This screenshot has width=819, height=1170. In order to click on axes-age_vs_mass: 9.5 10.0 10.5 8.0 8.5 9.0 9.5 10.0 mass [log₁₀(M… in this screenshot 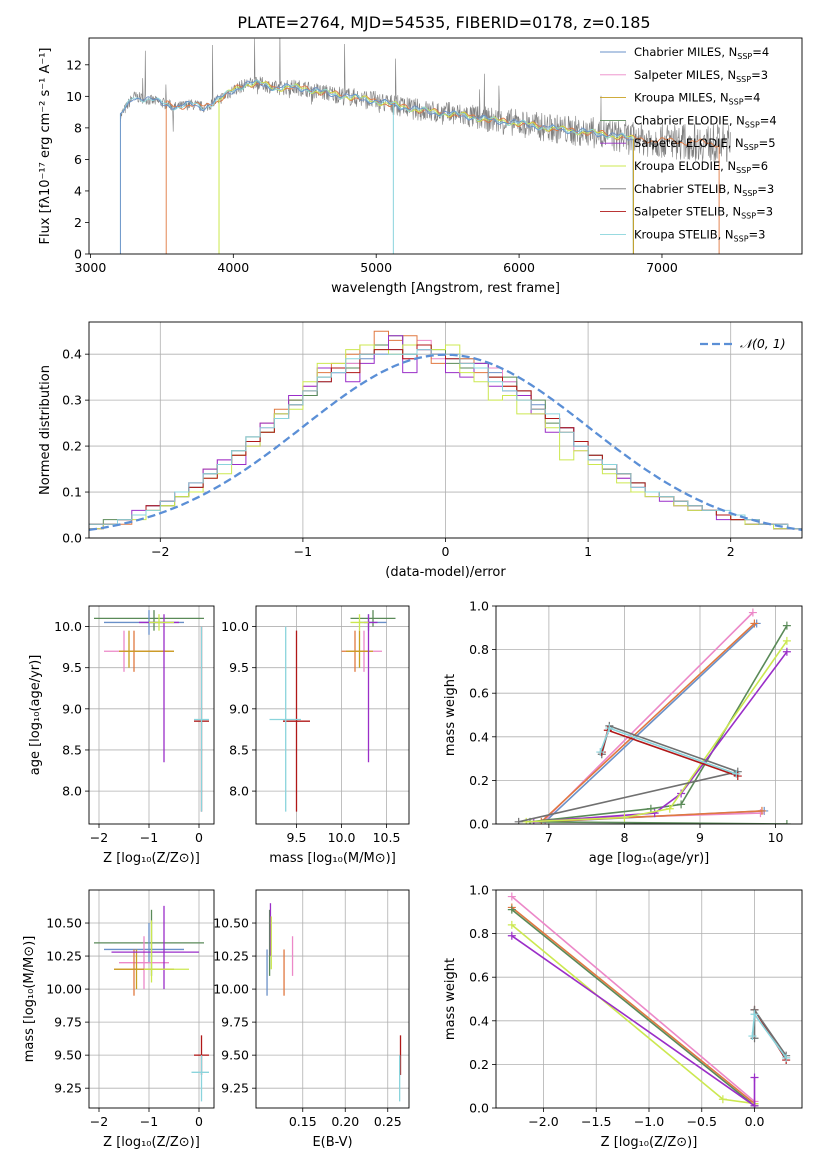, I will do `click(315, 735)`.